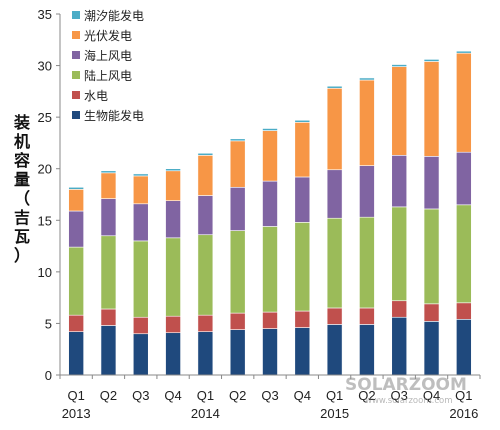 The width and height of the screenshot is (500, 430). I want to click on y-tick-label: 10, so click(45, 272).